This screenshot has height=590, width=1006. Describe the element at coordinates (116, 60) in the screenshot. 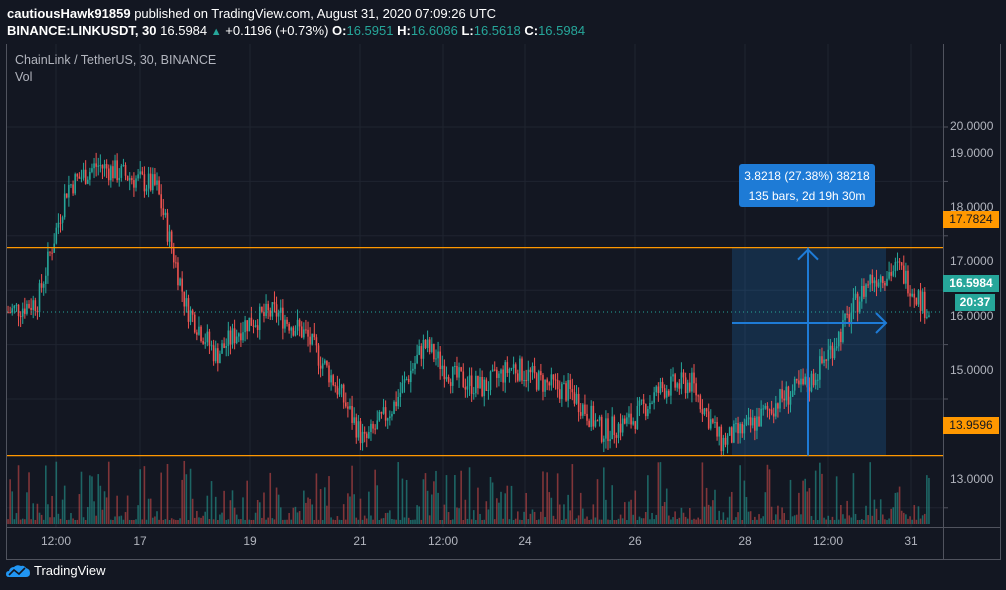

I see `series-title: ChainLink / TetherUS, 30, BINANCE` at that location.